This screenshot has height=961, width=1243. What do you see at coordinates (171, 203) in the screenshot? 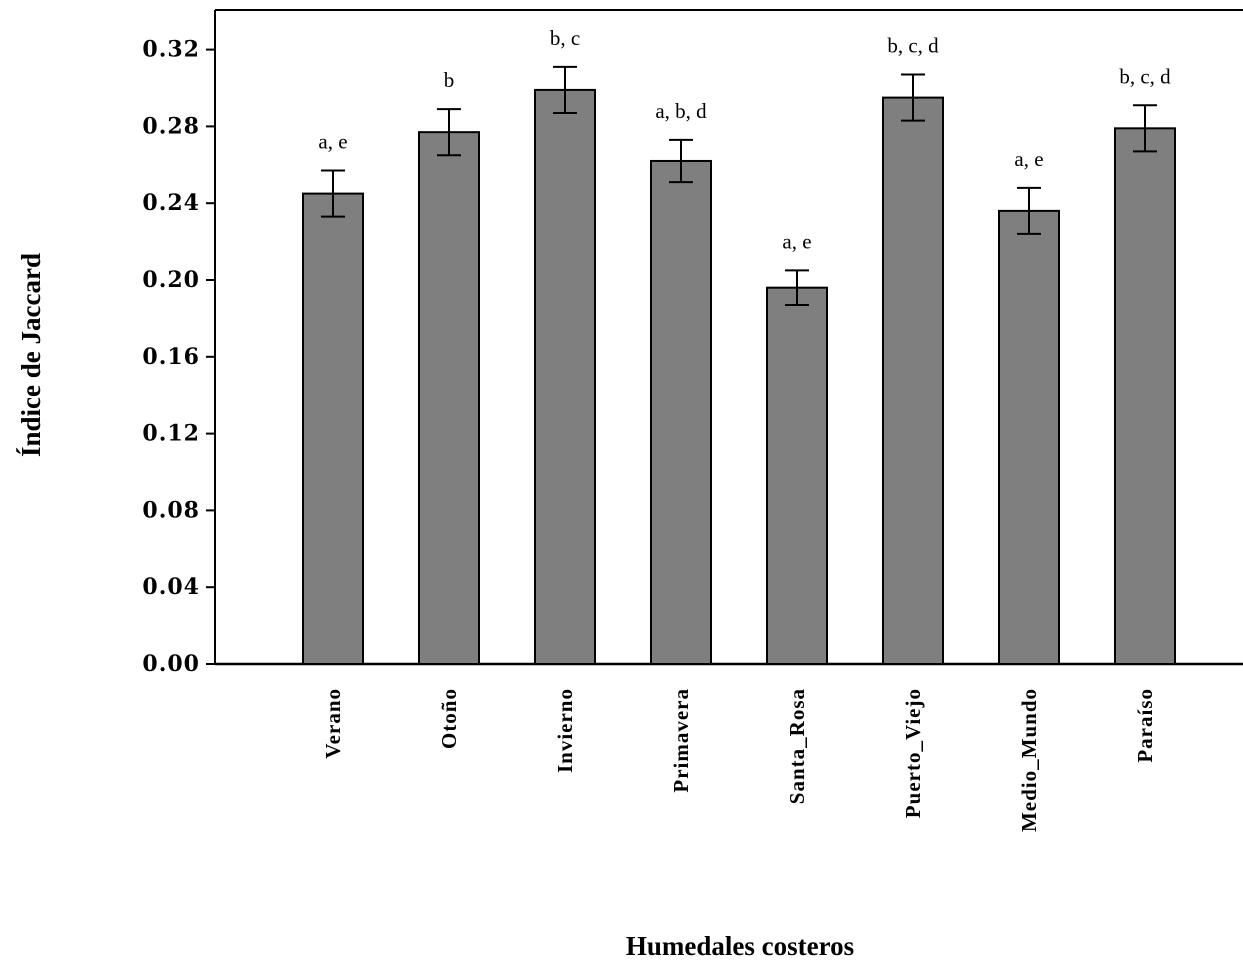
I see `y-tick-label: 0.24` at bounding box center [171, 203].